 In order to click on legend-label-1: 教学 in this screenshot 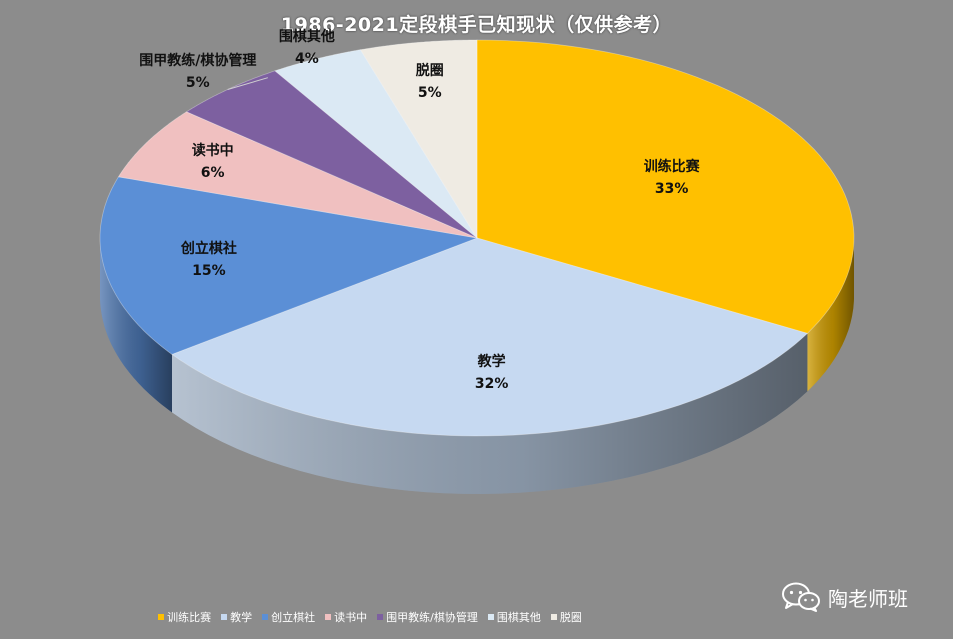, I will do `click(241, 617)`.